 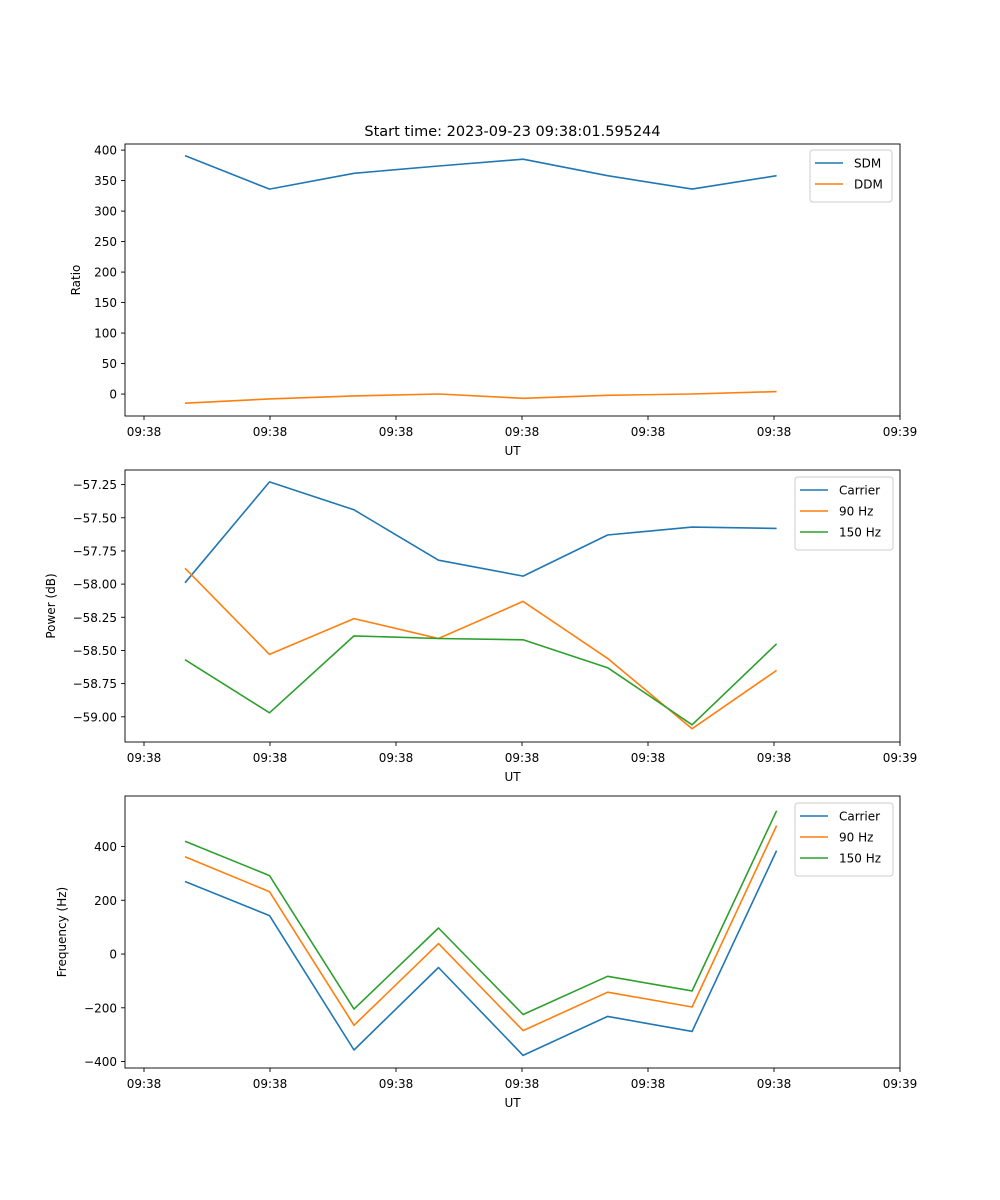 What do you see at coordinates (480, 172) in the screenshot?
I see `series-line-sdm` at bounding box center [480, 172].